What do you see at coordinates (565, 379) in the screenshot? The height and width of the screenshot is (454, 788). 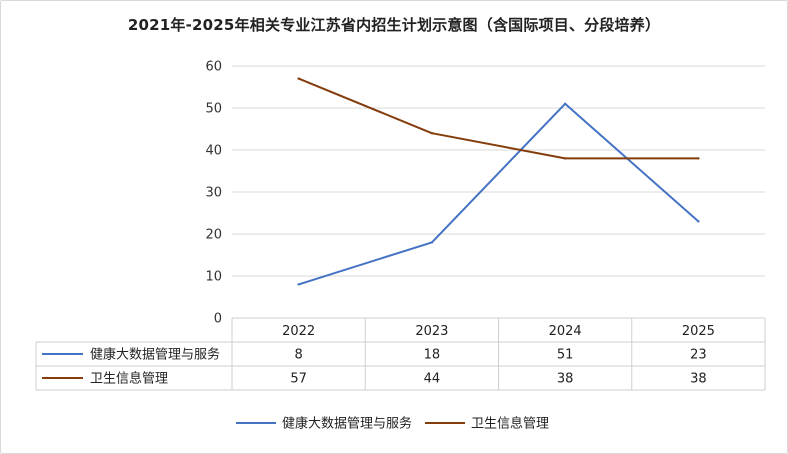 I see `table-cell-1-2: 38` at bounding box center [565, 379].